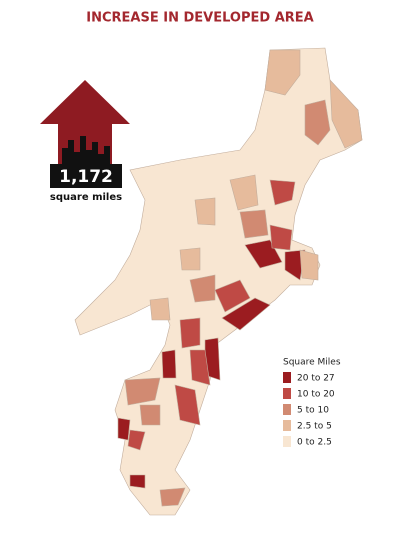 The height and width of the screenshot is (533, 400). What do you see at coordinates (313, 411) in the screenshot?
I see `legend-label: 5 to 10` at bounding box center [313, 411].